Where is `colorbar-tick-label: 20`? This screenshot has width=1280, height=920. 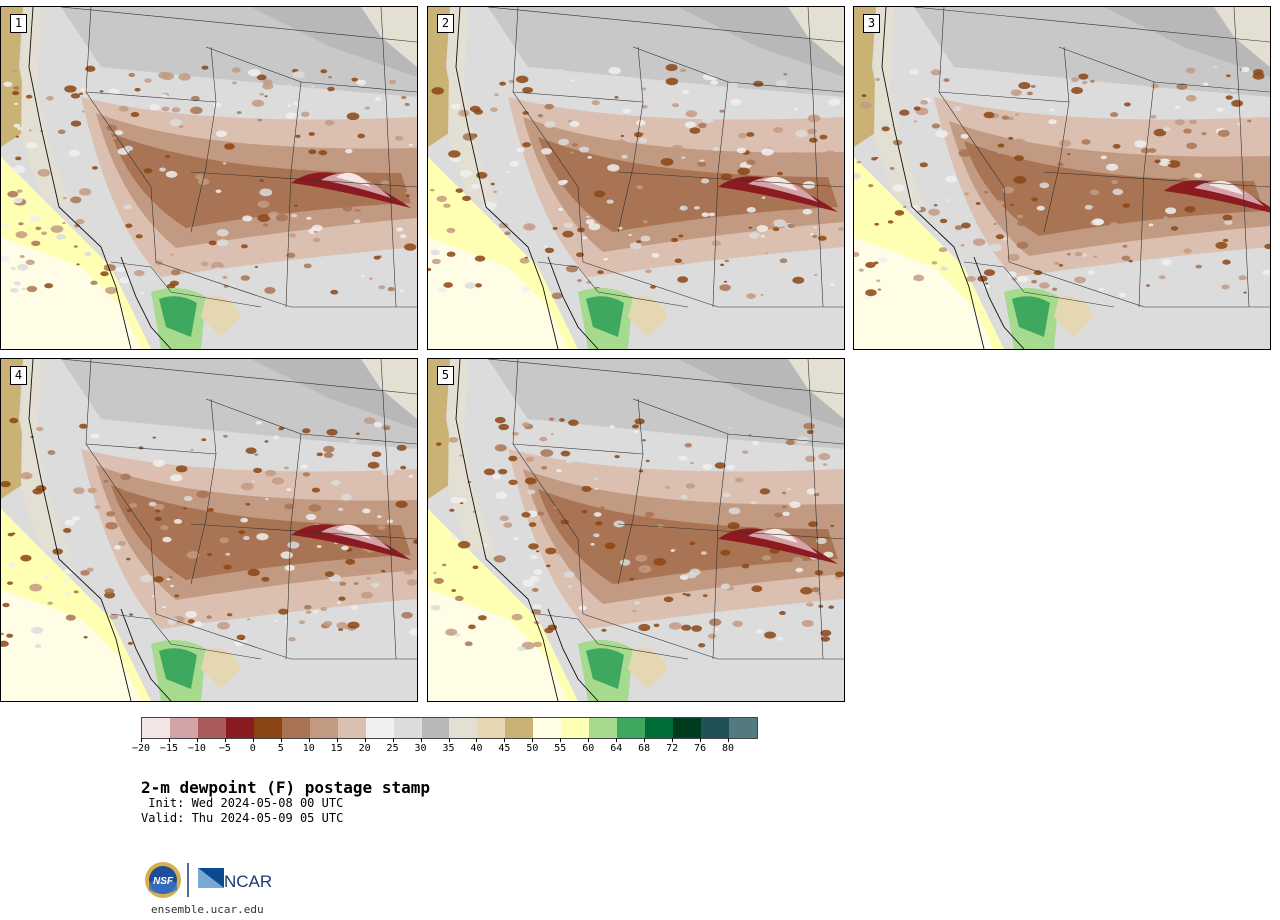 colorbar-tick-label: 20 is located at coordinates (364, 748).